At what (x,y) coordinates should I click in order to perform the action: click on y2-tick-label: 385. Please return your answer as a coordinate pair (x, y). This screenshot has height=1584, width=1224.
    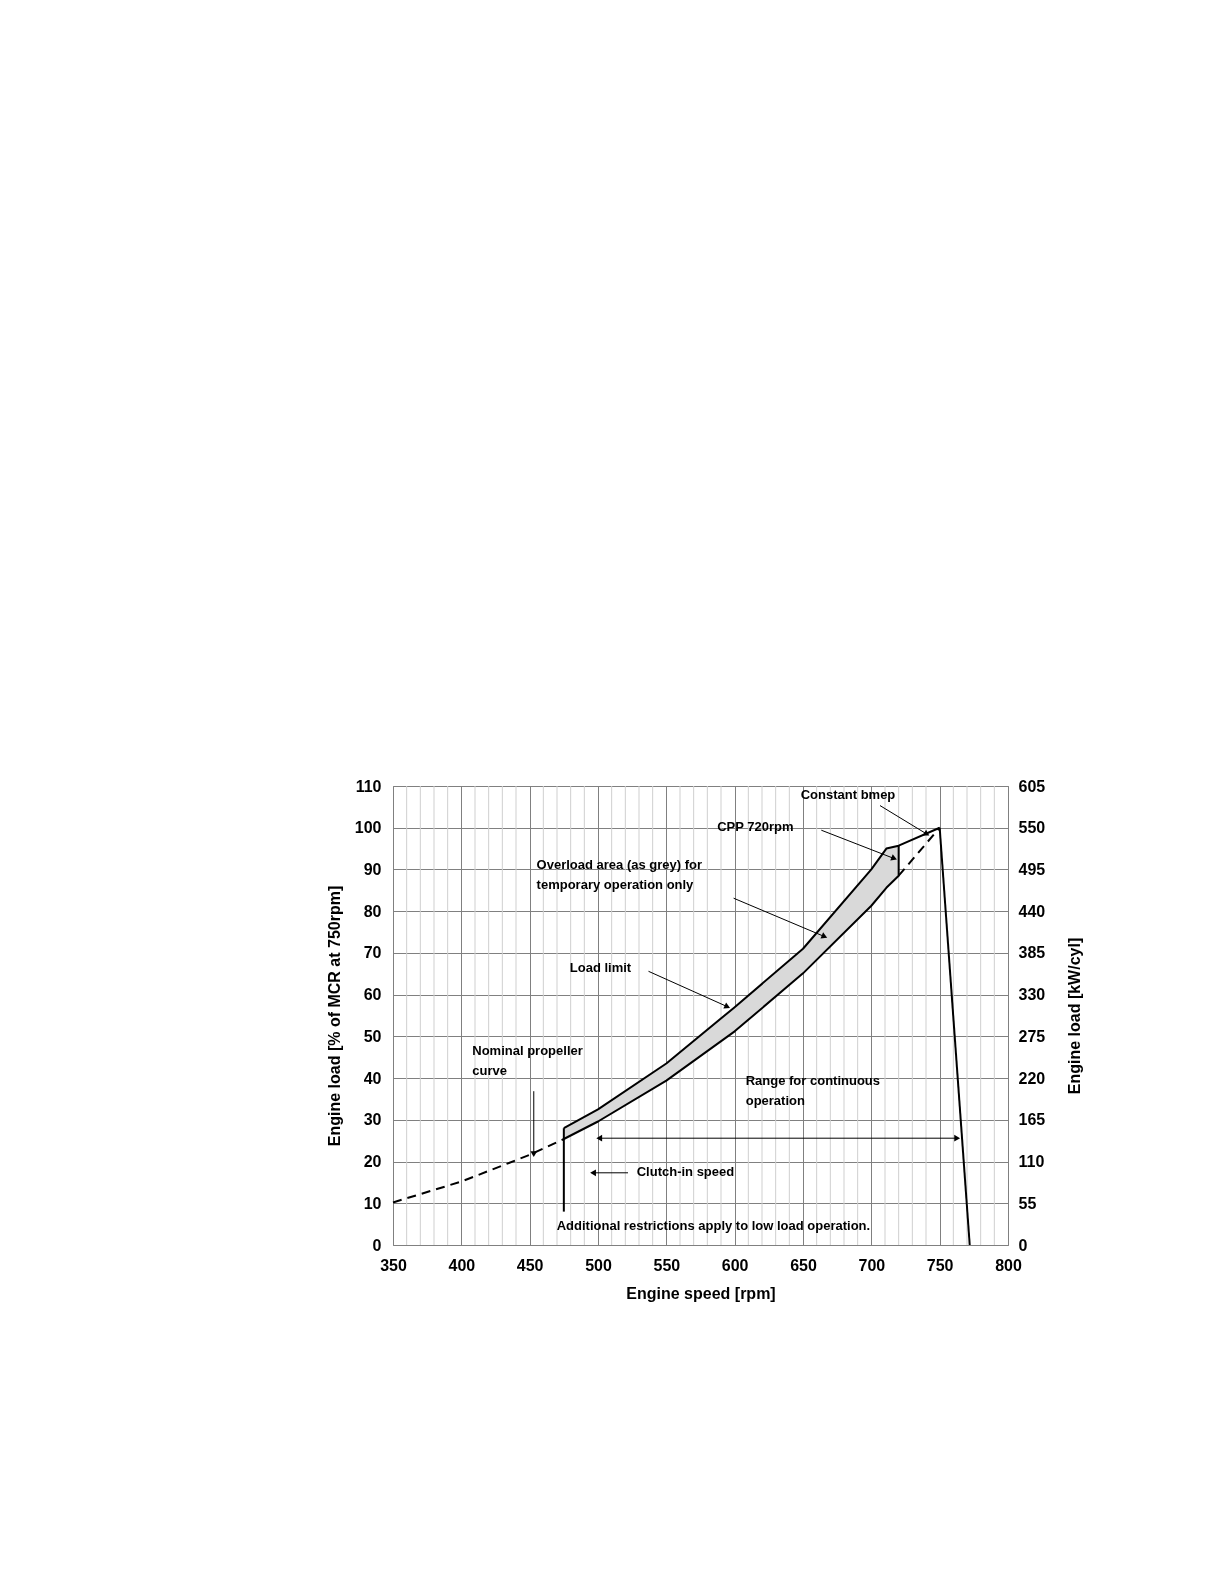
    Looking at the image, I should click on (1032, 953).